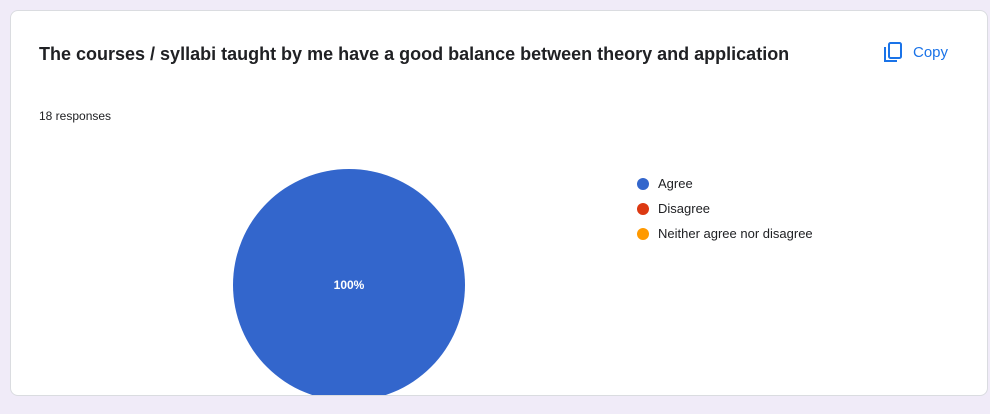  What do you see at coordinates (643, 233) in the screenshot?
I see `legend-swatch-neither-agree-nor-disagree` at bounding box center [643, 233].